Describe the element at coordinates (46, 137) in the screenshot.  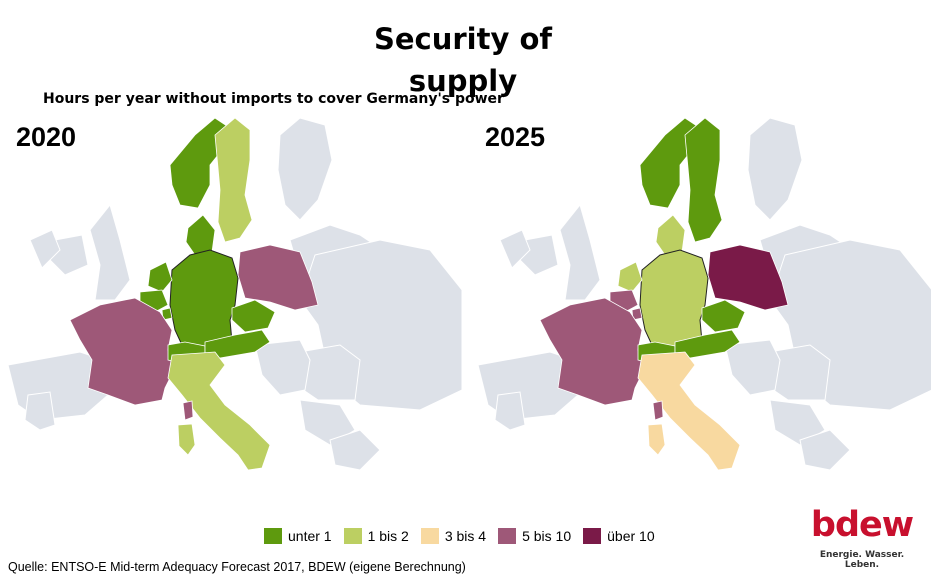
I see `year-label-2020: 2020` at that location.